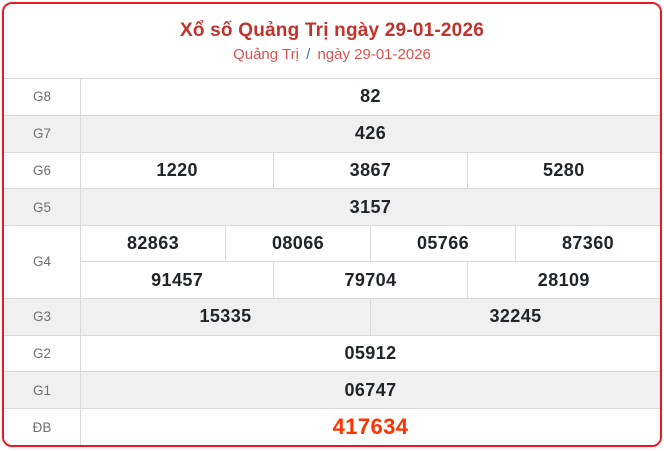 Image resolution: width=664 pixels, height=451 pixels. What do you see at coordinates (442, 244) in the screenshot?
I see `prize-number: 05766` at bounding box center [442, 244].